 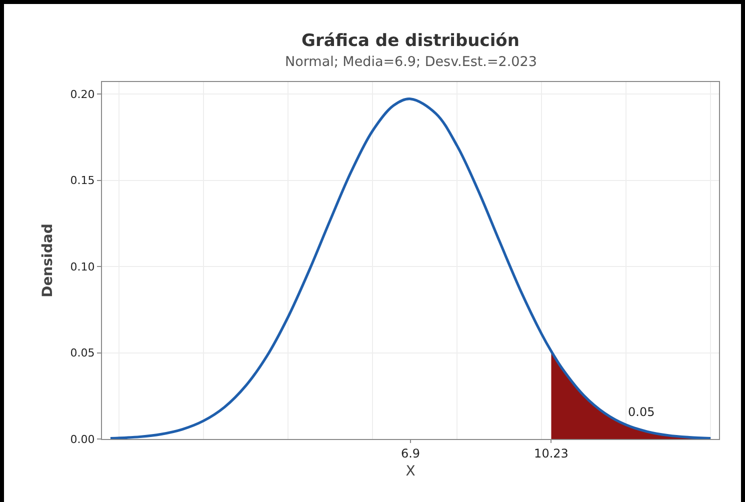 What do you see at coordinates (551, 453) in the screenshot?
I see `x-tick-label: 10.23` at bounding box center [551, 453].